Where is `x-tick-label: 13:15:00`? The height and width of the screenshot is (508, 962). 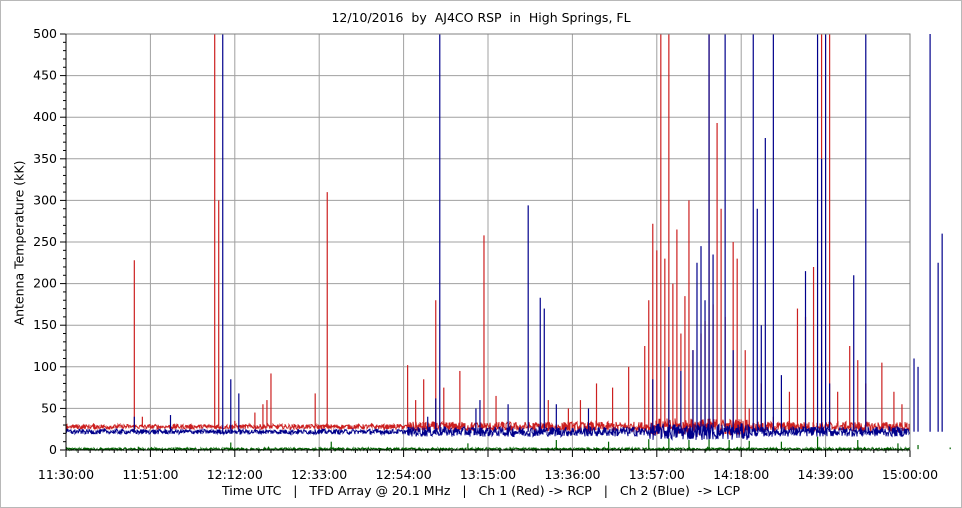
x-tick-label: 13:15:00 is located at coordinates (488, 474).